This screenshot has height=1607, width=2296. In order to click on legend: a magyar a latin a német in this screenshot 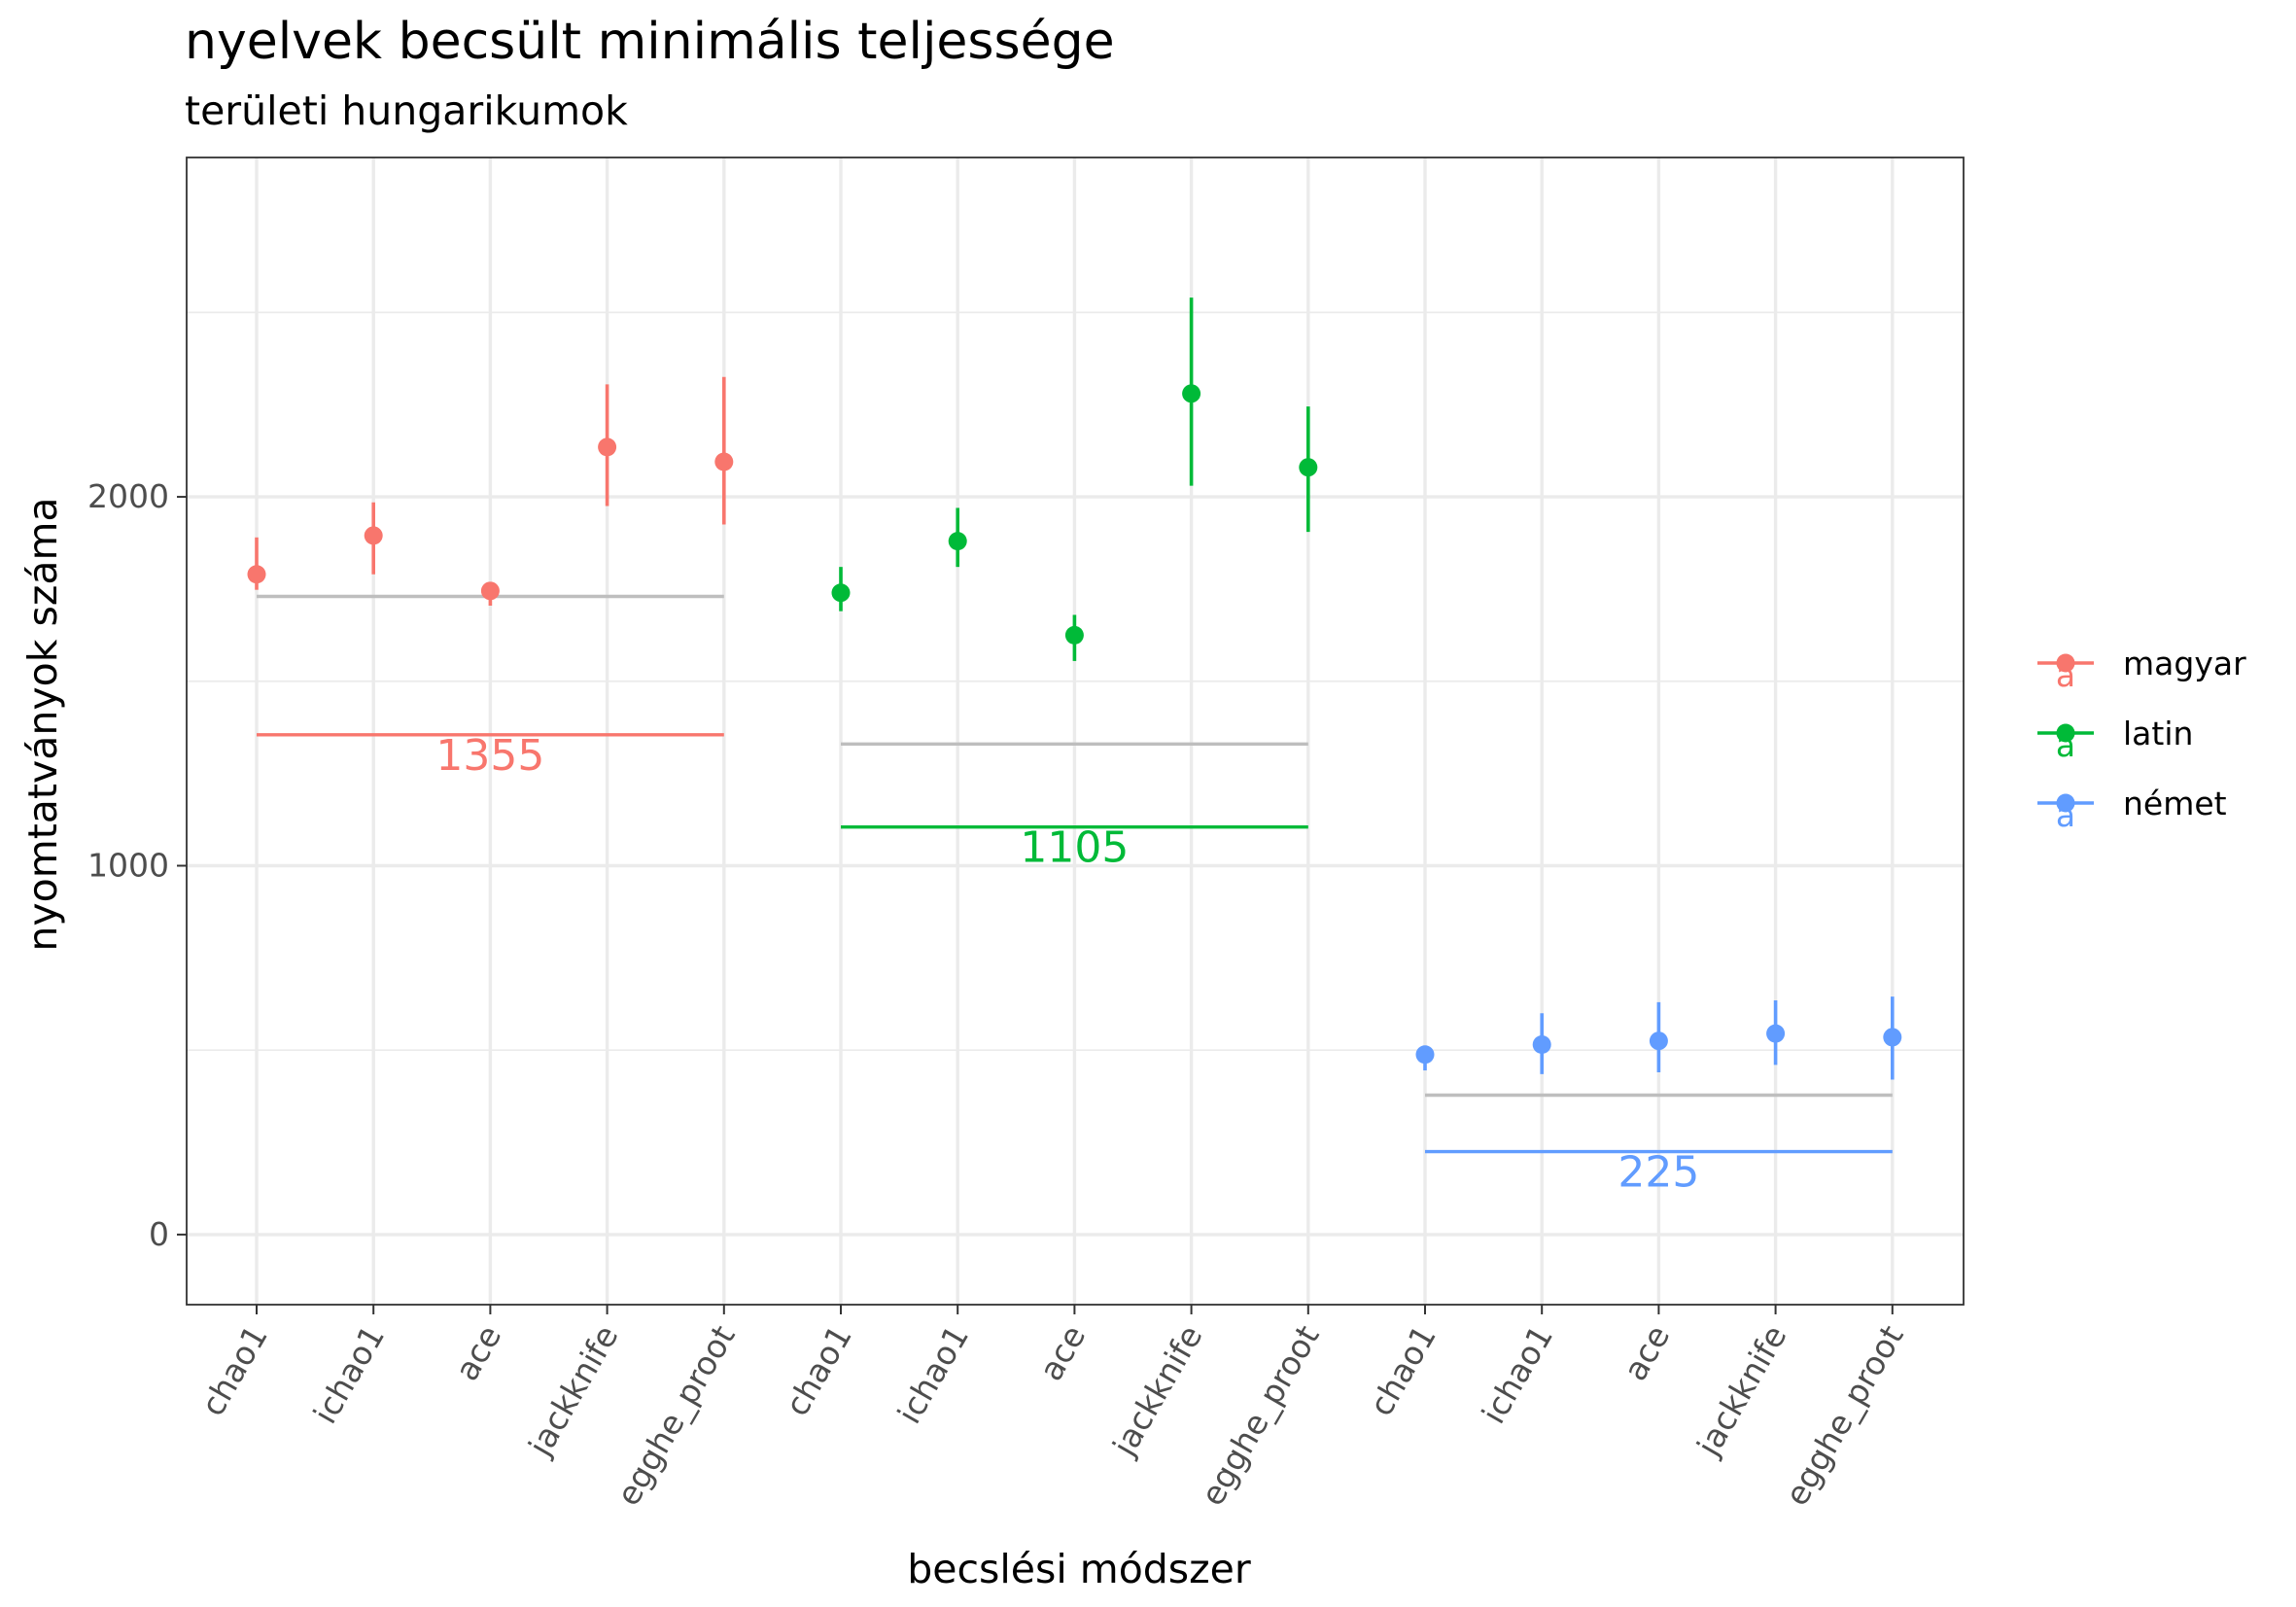, I will do `click(2141, 739)`.